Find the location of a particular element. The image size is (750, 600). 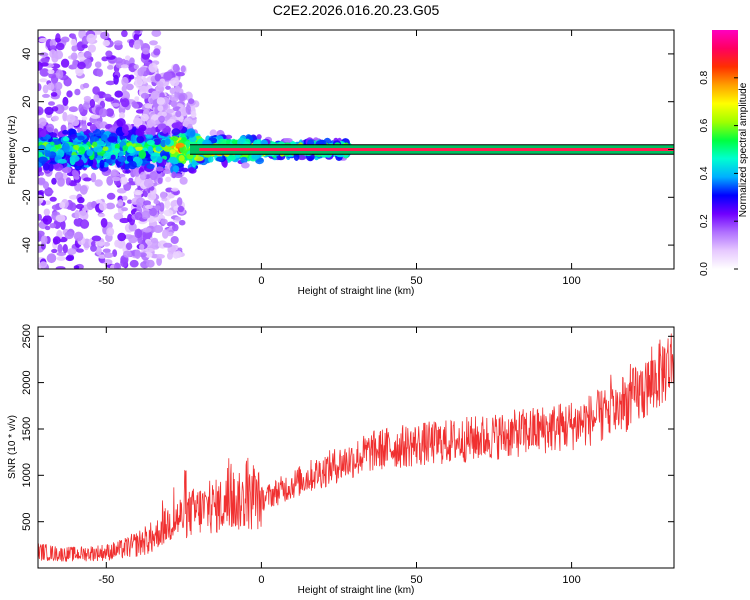

colorbar-tick-label: 0.8 is located at coordinates (704, 77).